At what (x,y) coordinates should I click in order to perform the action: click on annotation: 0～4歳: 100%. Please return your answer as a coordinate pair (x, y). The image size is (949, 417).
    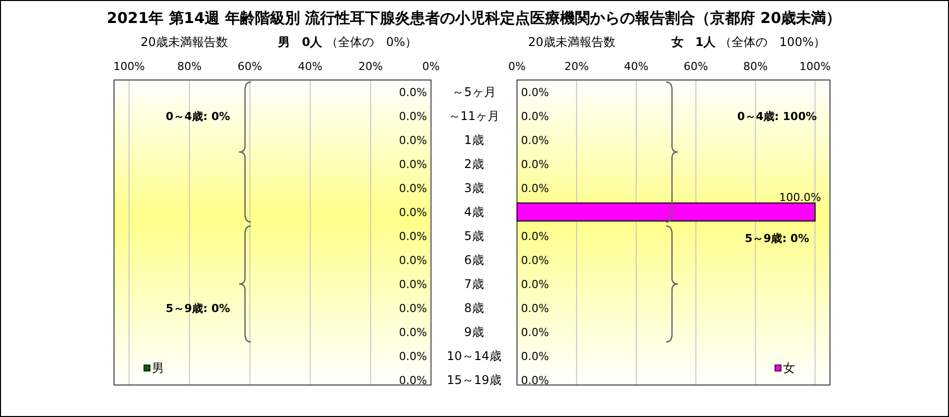
    Looking at the image, I should click on (777, 116).